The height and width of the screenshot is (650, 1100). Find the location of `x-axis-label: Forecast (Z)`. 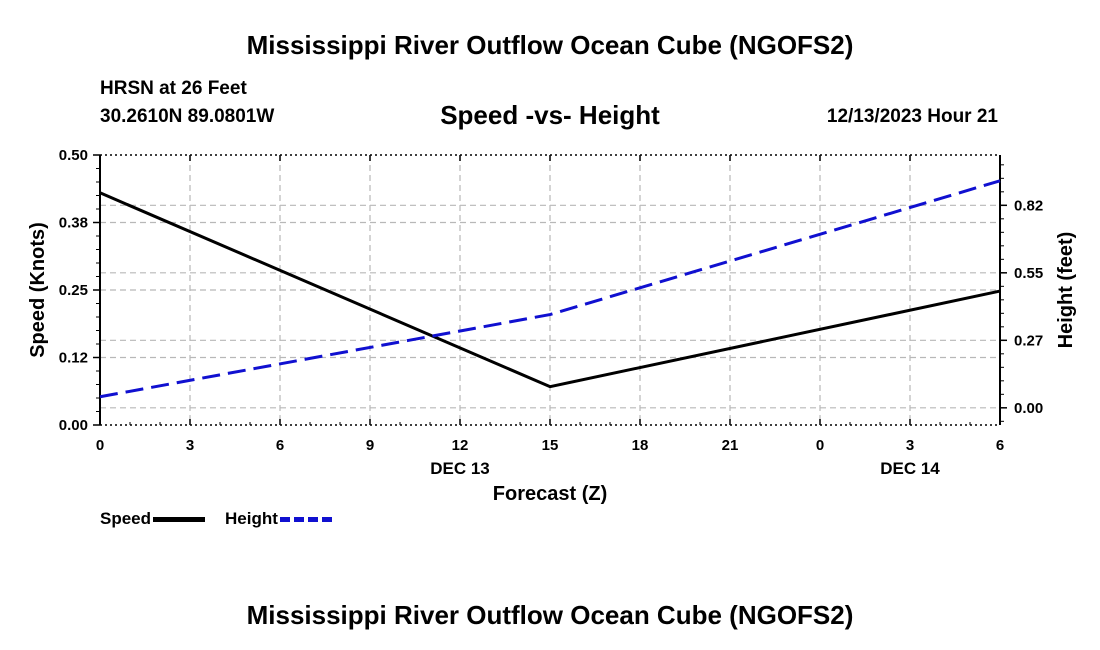

x-axis-label: Forecast (Z) is located at coordinates (550, 494).